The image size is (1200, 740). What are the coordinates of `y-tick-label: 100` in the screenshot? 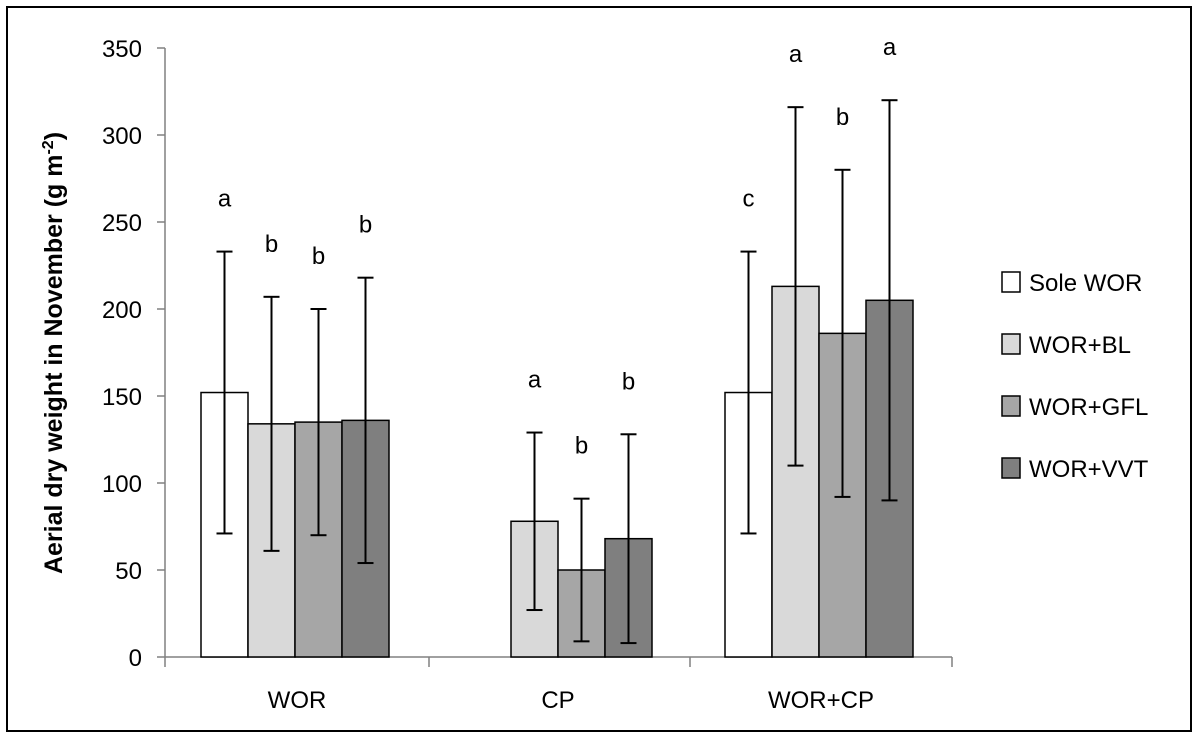 It's located at (122, 484).